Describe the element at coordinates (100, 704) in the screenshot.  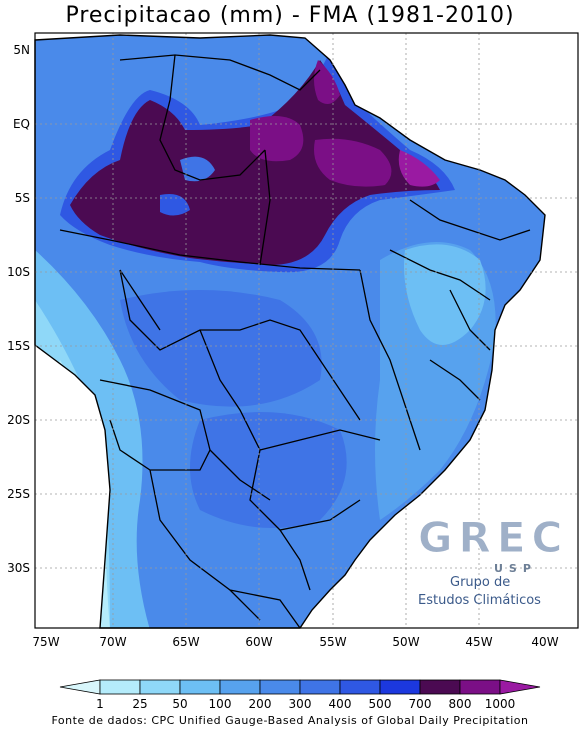
I see `legend-label: 1` at that location.